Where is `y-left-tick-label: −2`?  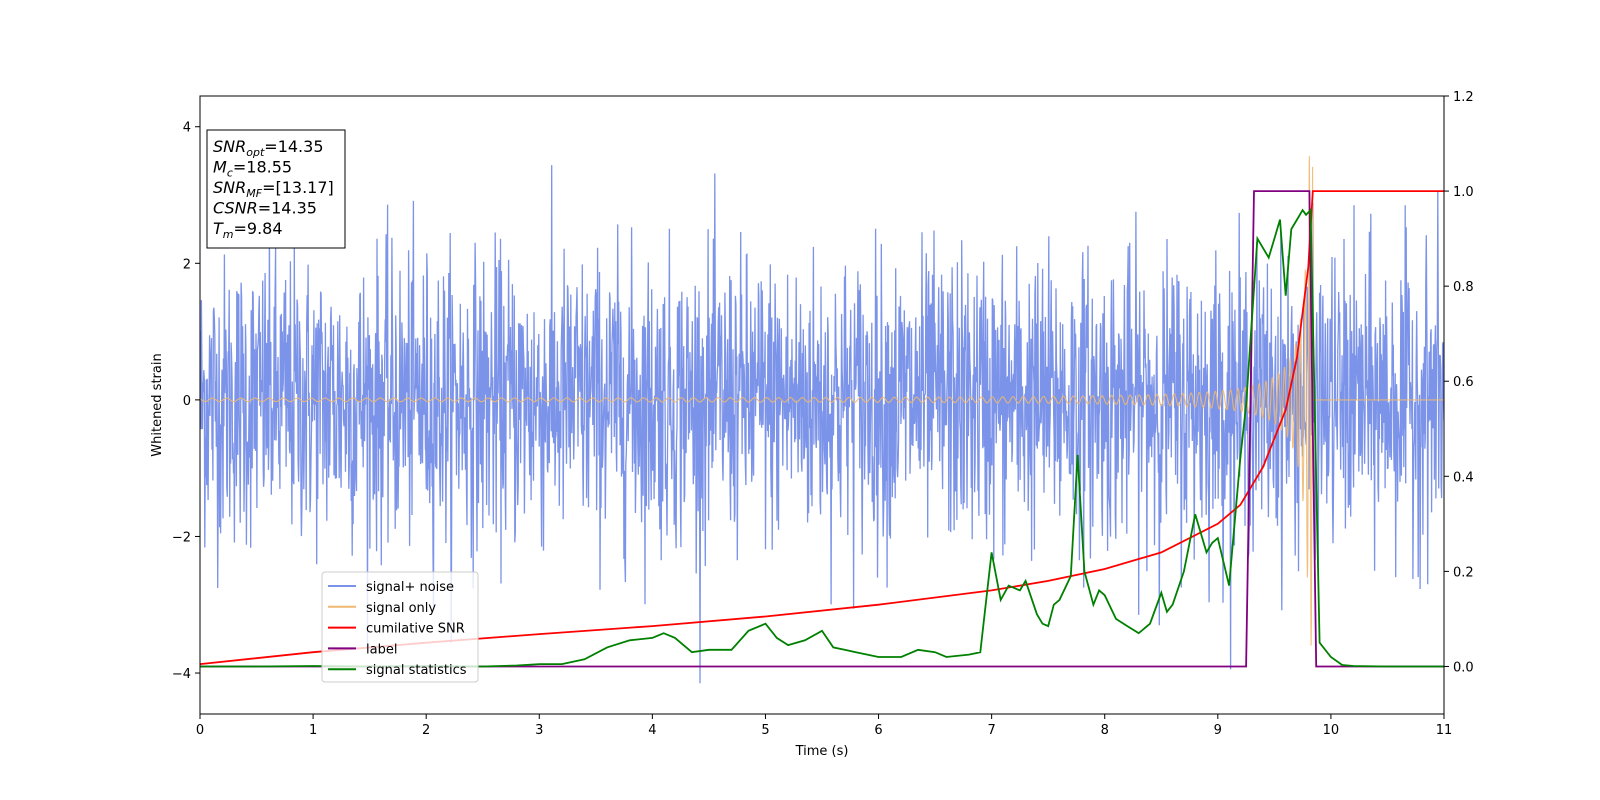 y-left-tick-label: −2 is located at coordinates (181, 537).